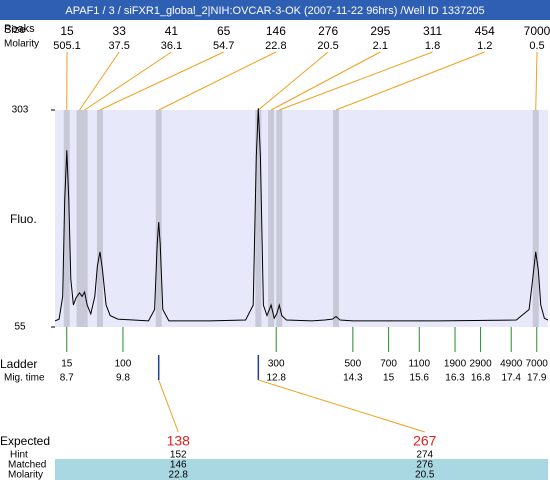  I want to click on matched-label: Matched, so click(27, 465).